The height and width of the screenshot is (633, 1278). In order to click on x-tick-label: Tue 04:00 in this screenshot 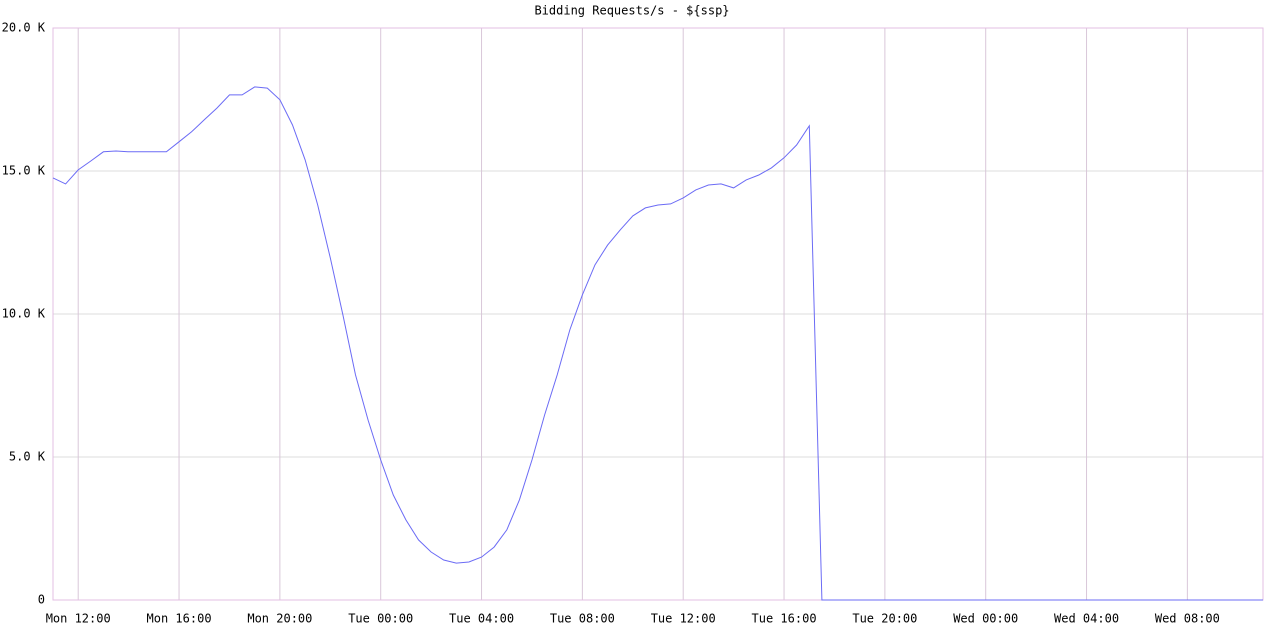, I will do `click(481, 619)`.